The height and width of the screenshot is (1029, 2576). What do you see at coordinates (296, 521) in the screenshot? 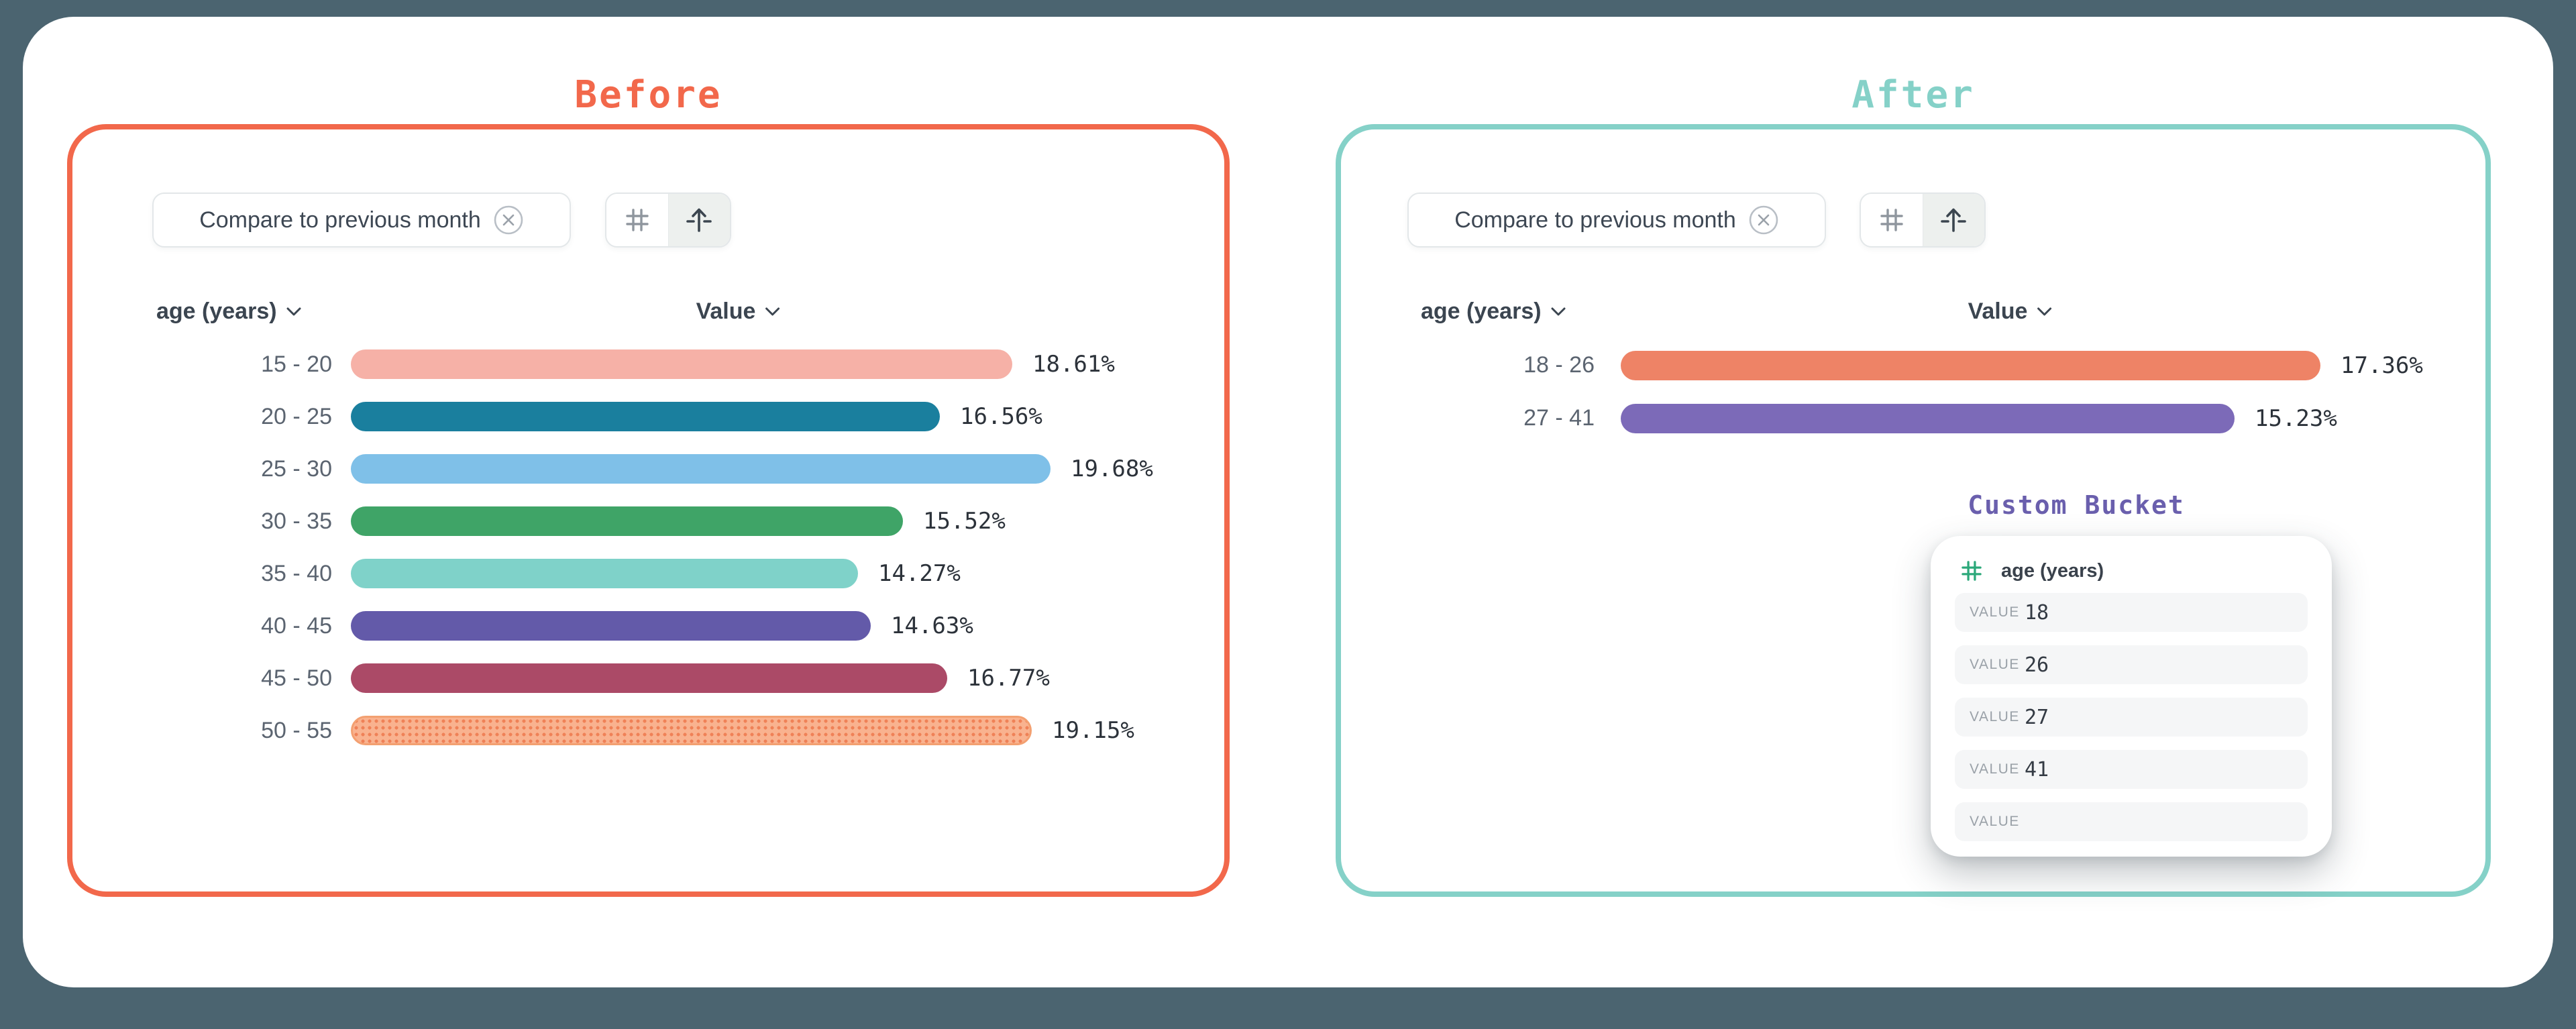
I see `category-label: 30 - 35` at bounding box center [296, 521].